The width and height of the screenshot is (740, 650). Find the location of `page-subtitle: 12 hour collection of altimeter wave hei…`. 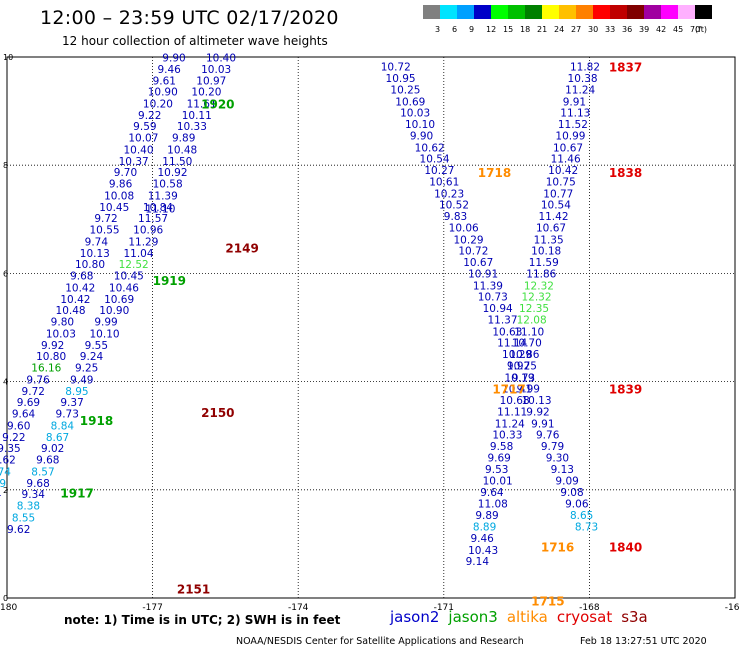

page-subtitle: 12 hour collection of altimeter wave hei… is located at coordinates (195, 41).